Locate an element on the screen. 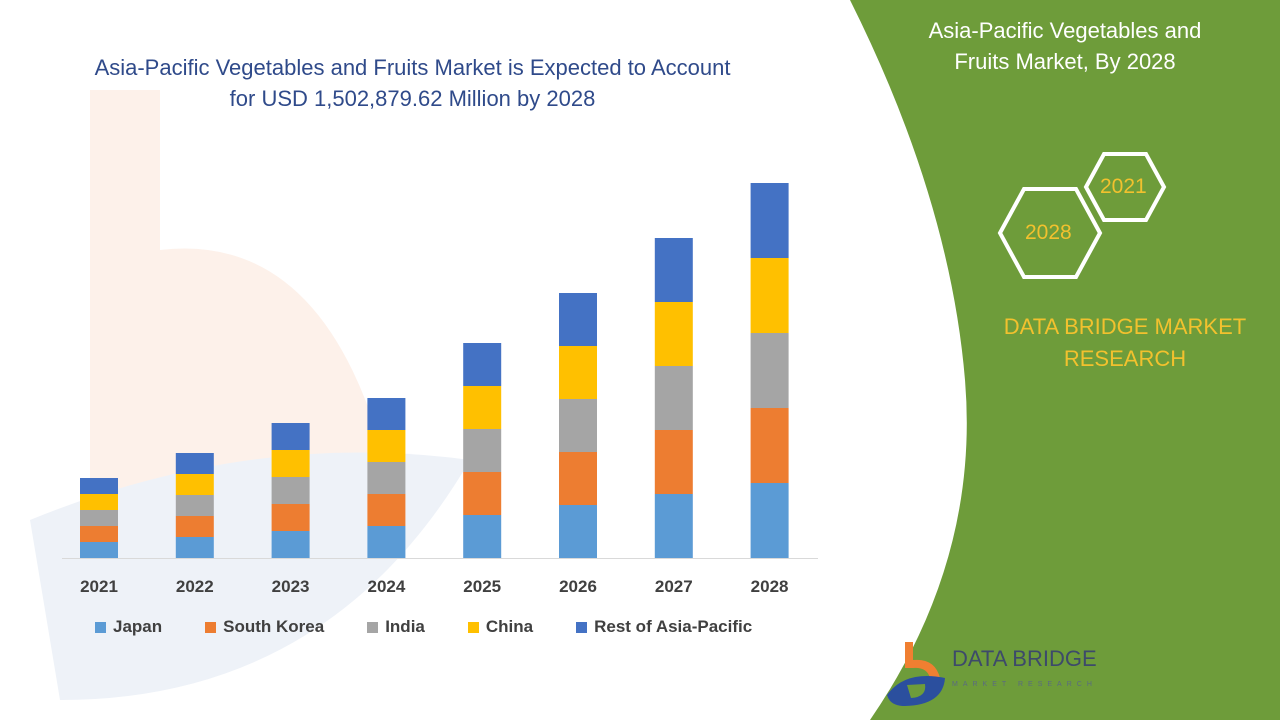 This screenshot has width=1280, height=720. hex-year-2021: 2021 is located at coordinates (1123, 186).